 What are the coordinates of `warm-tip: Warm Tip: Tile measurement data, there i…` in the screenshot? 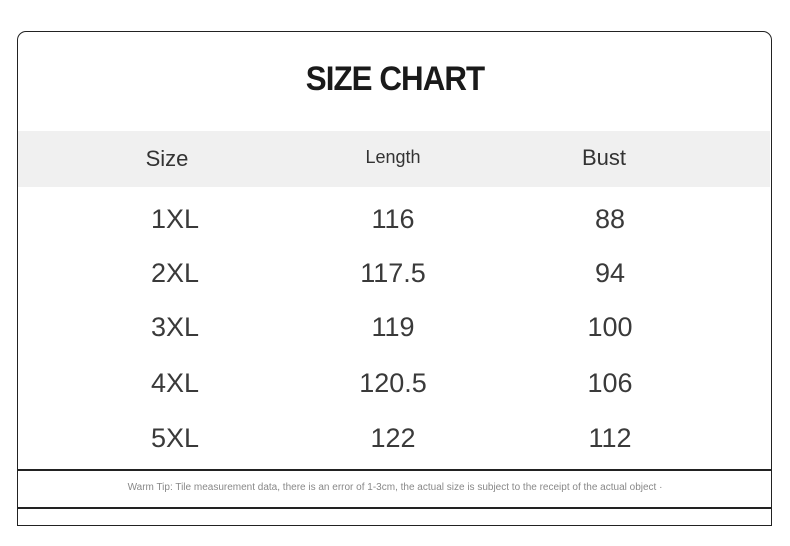 It's located at (395, 487).